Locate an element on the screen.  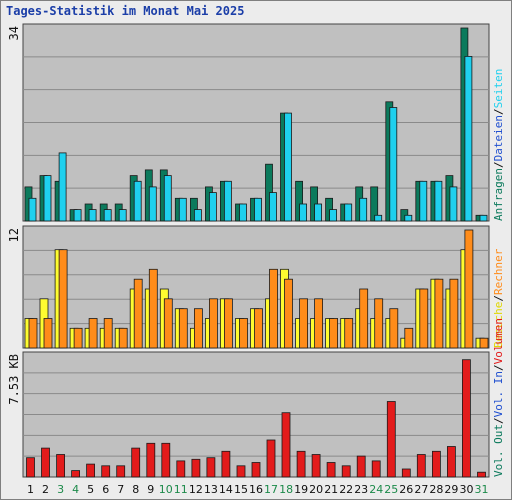
x-tick-label: 8 is located at coordinates (135, 489).